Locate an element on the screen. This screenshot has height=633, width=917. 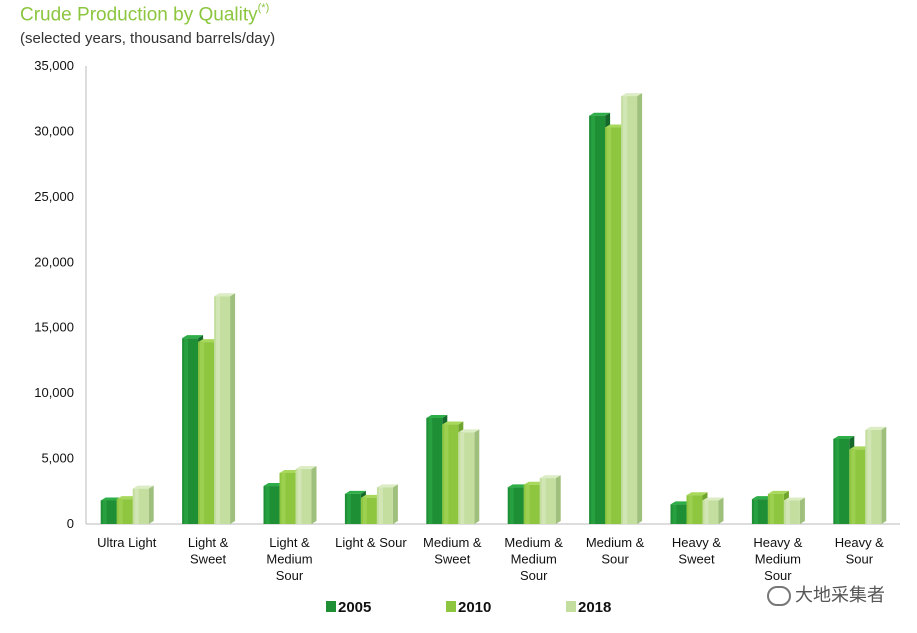
chart-subtitle: (selected years, thousand barrels/day) is located at coordinates (148, 38).